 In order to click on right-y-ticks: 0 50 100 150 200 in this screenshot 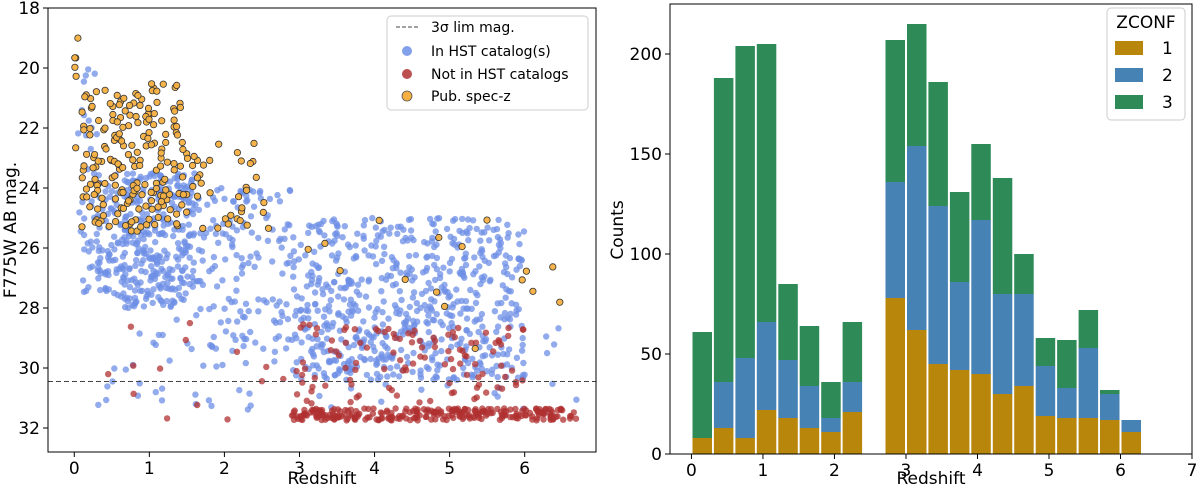, I will do `click(650, 255)`.